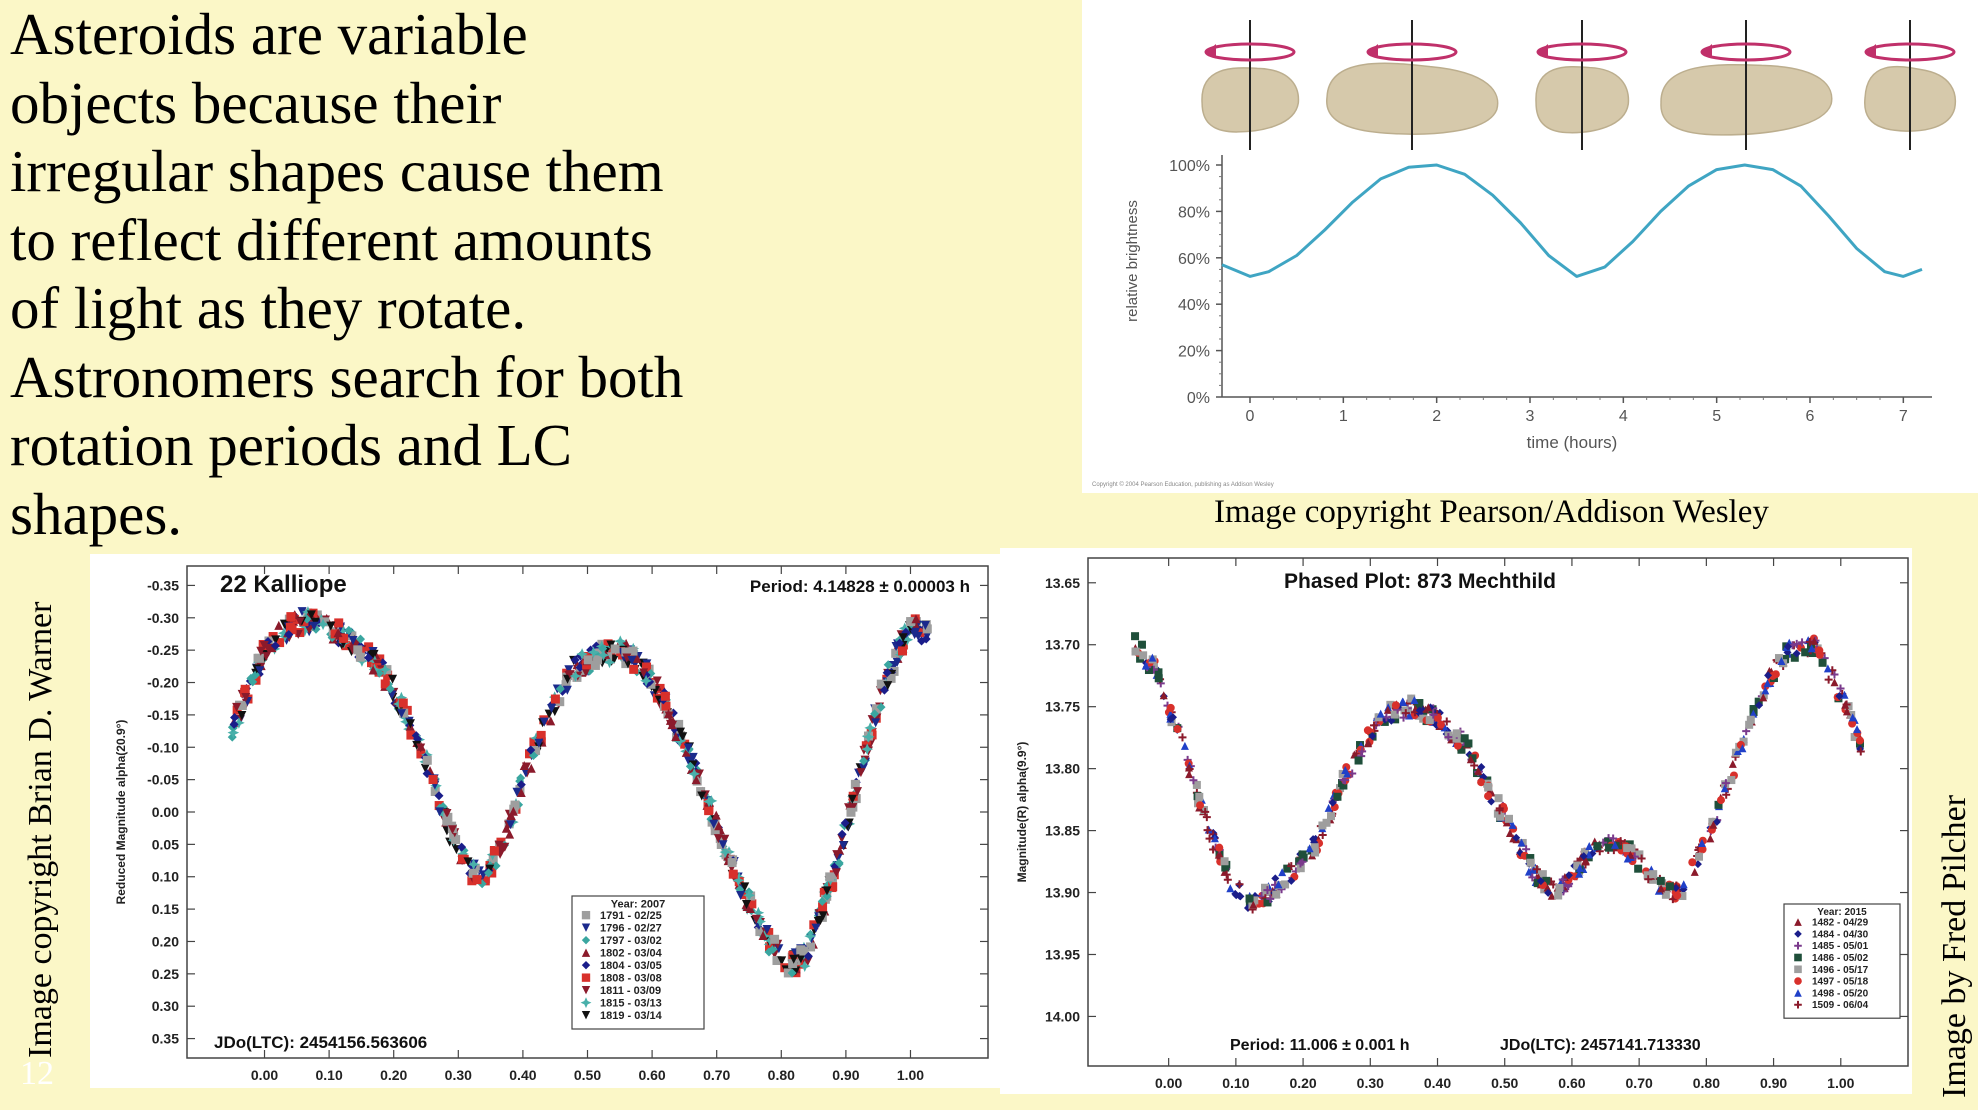  I want to click on rotation-arrowhead, so click(1211, 51).